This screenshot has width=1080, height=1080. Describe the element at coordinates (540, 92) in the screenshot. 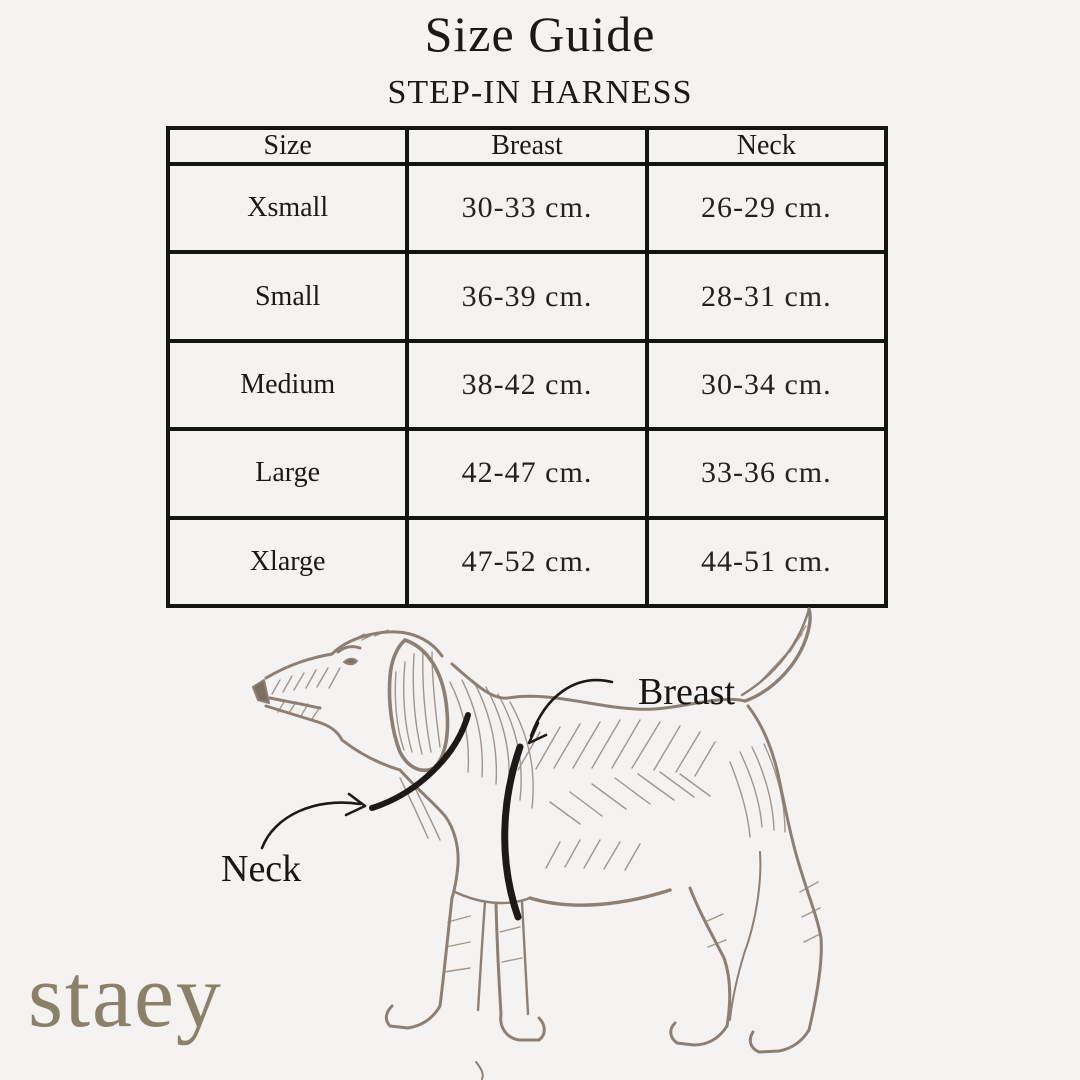

I see `page-subtitle: STEP-IN HARNESS` at that location.